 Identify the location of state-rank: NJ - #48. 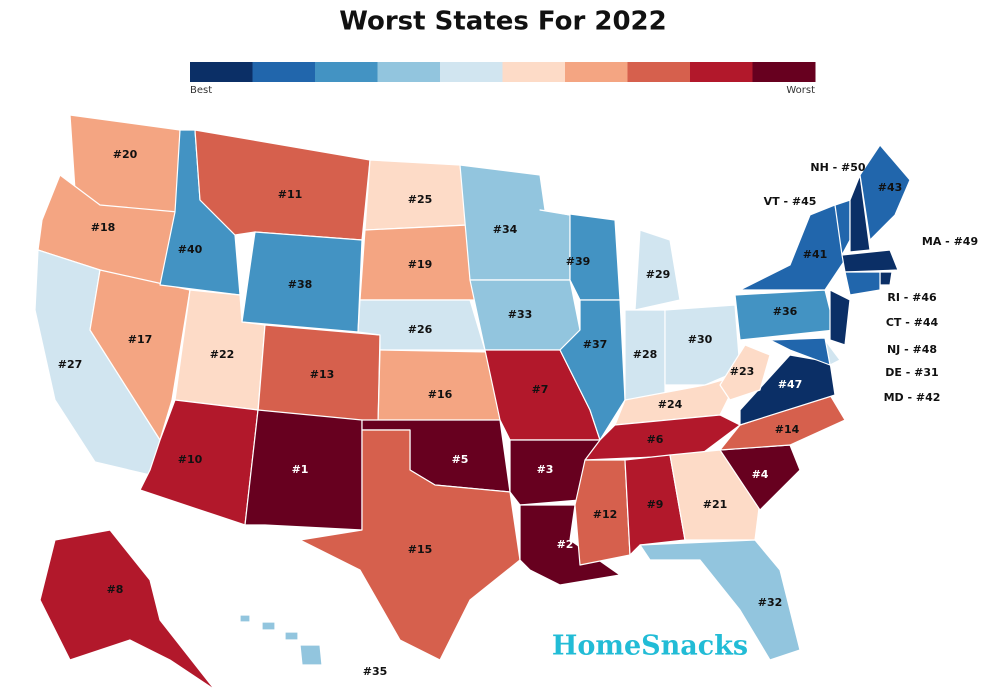
(912, 349).